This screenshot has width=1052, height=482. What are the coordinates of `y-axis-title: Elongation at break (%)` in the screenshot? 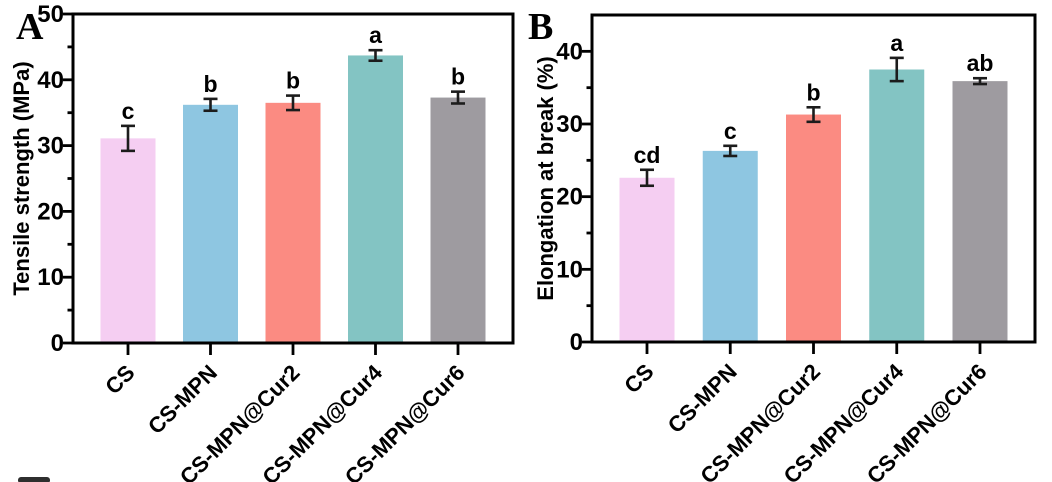 It's located at (545, 178).